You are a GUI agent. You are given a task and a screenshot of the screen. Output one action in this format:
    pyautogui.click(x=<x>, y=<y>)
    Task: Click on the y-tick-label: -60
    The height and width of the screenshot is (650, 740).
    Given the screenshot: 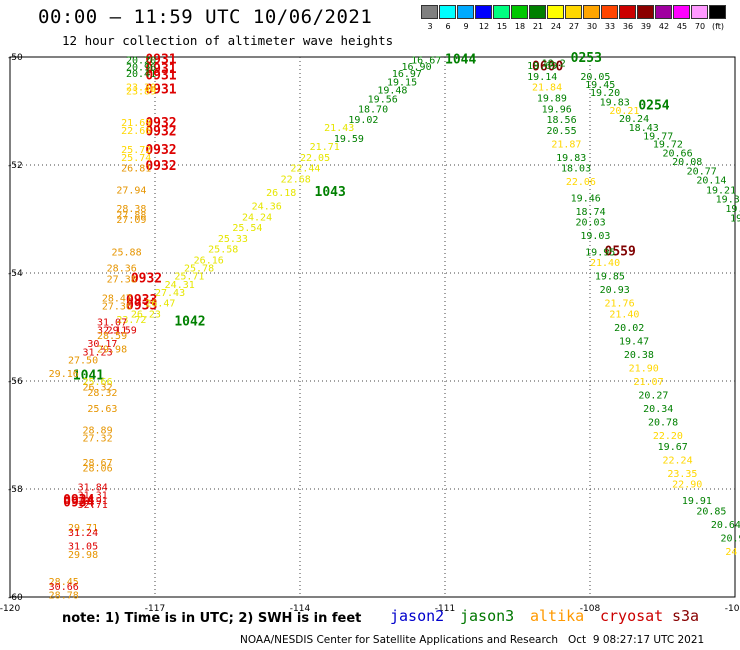 What is the action you would take?
    pyautogui.click(x=15, y=598)
    